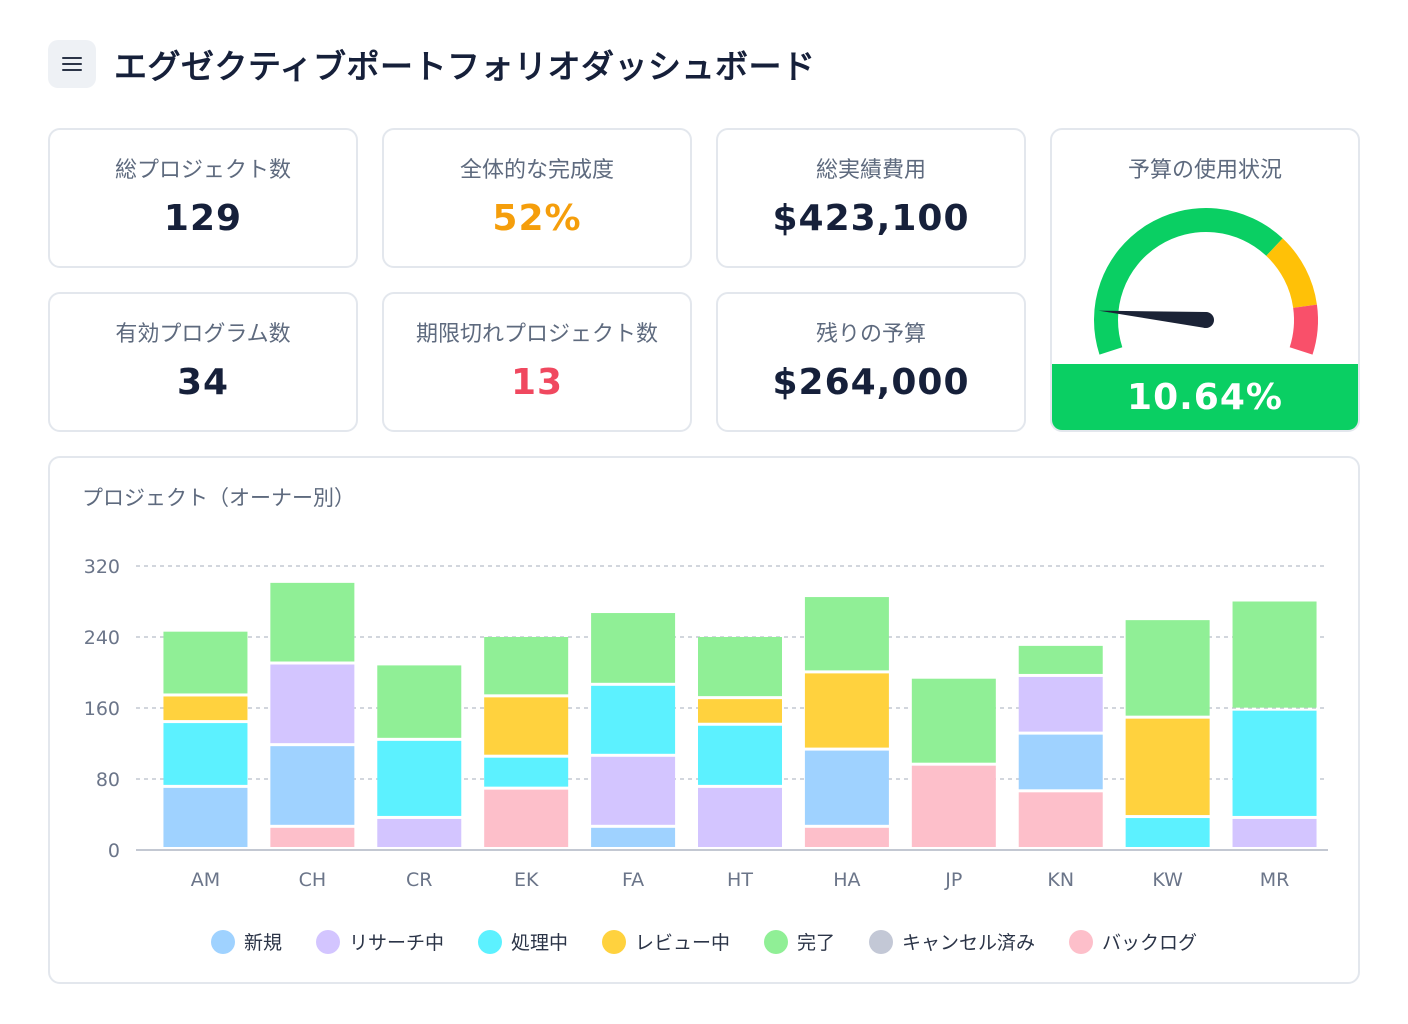 The image size is (1408, 1024). What do you see at coordinates (419, 701) in the screenshot?
I see `bar-segment-CR-完了` at bounding box center [419, 701].